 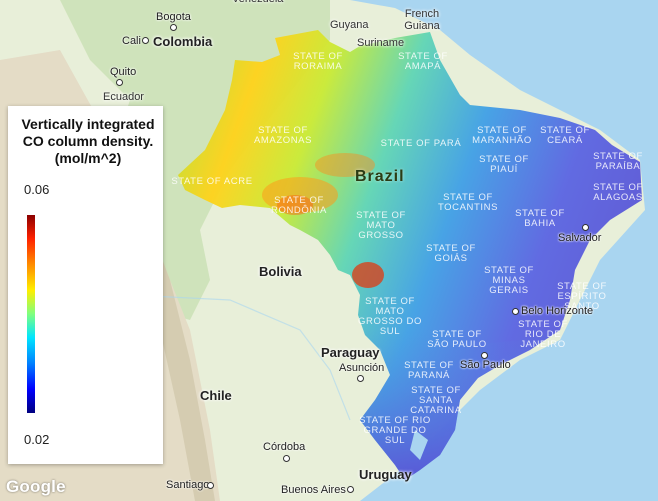 What do you see at coordinates (36, 486) in the screenshot?
I see `google-logo: Google` at bounding box center [36, 486].